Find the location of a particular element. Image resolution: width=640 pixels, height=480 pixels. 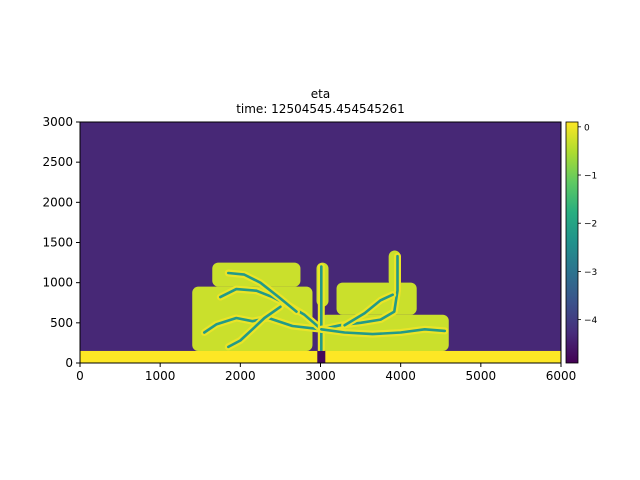

colorbar-tick-label: −3 is located at coordinates (590, 273).